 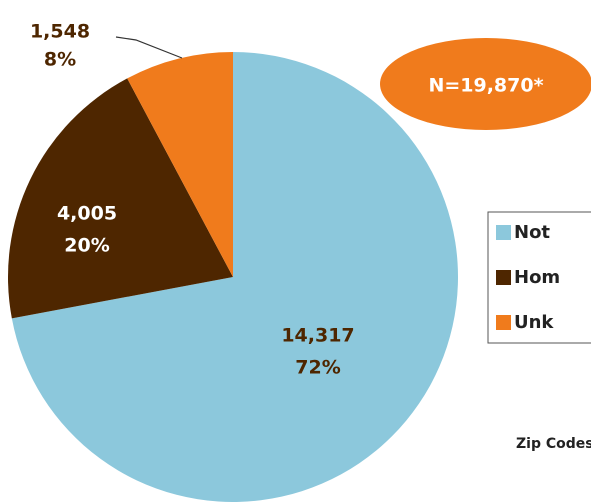 I want to click on percent-label: 20%, so click(x=86, y=246).